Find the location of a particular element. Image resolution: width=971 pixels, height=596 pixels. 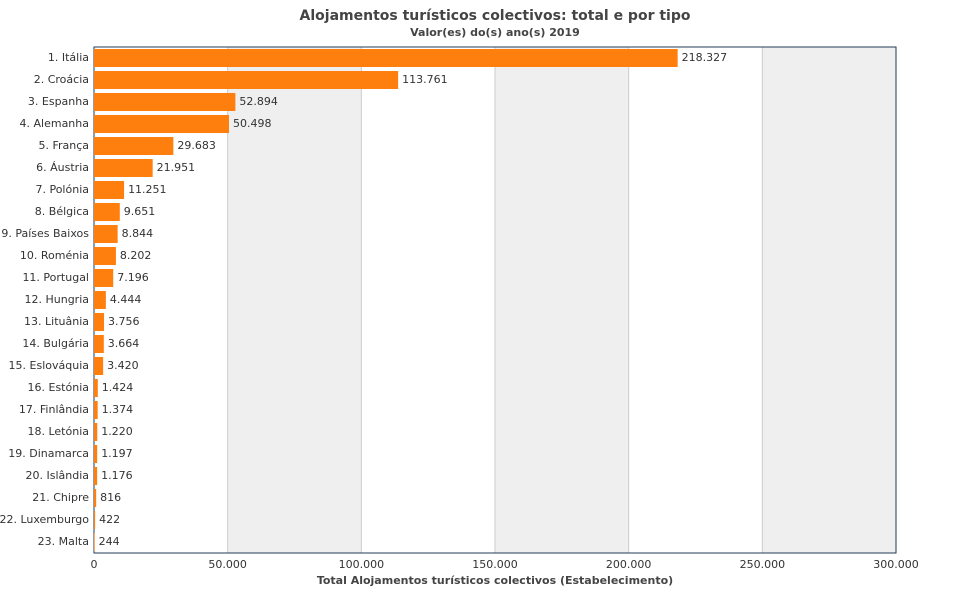

y-tick-label: 21. Chipre is located at coordinates (60, 497).